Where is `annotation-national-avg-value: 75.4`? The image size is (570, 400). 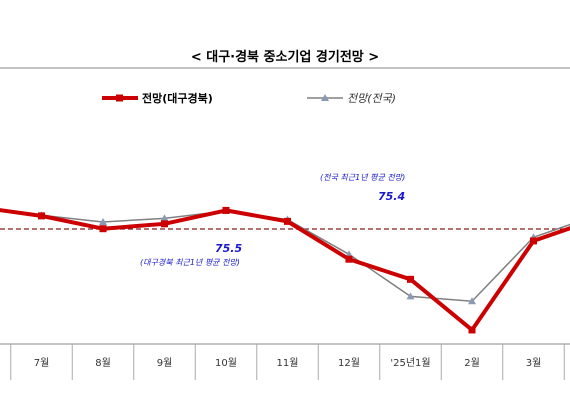
annotation-national-avg-value: 75.4 is located at coordinates (392, 196).